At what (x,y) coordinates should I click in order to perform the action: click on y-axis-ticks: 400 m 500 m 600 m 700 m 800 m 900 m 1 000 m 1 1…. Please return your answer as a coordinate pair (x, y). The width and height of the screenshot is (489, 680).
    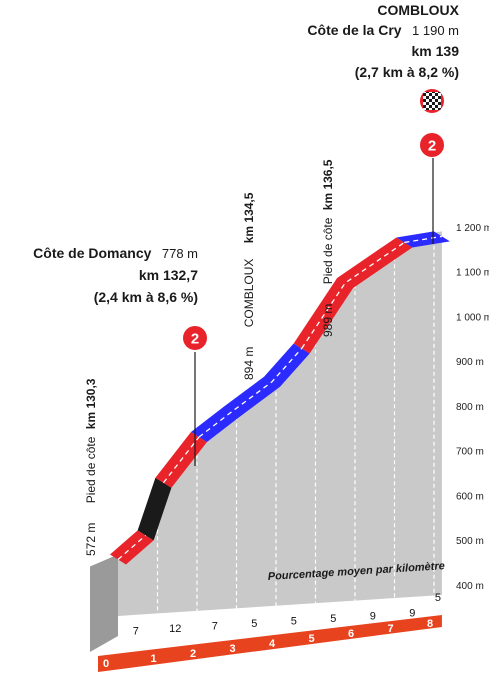
    Looking at the image, I should click on (472, 407).